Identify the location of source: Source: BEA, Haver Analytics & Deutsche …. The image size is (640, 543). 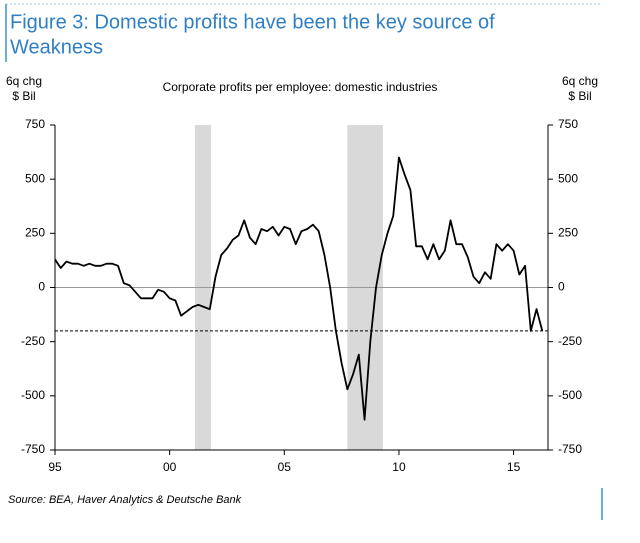
(125, 500).